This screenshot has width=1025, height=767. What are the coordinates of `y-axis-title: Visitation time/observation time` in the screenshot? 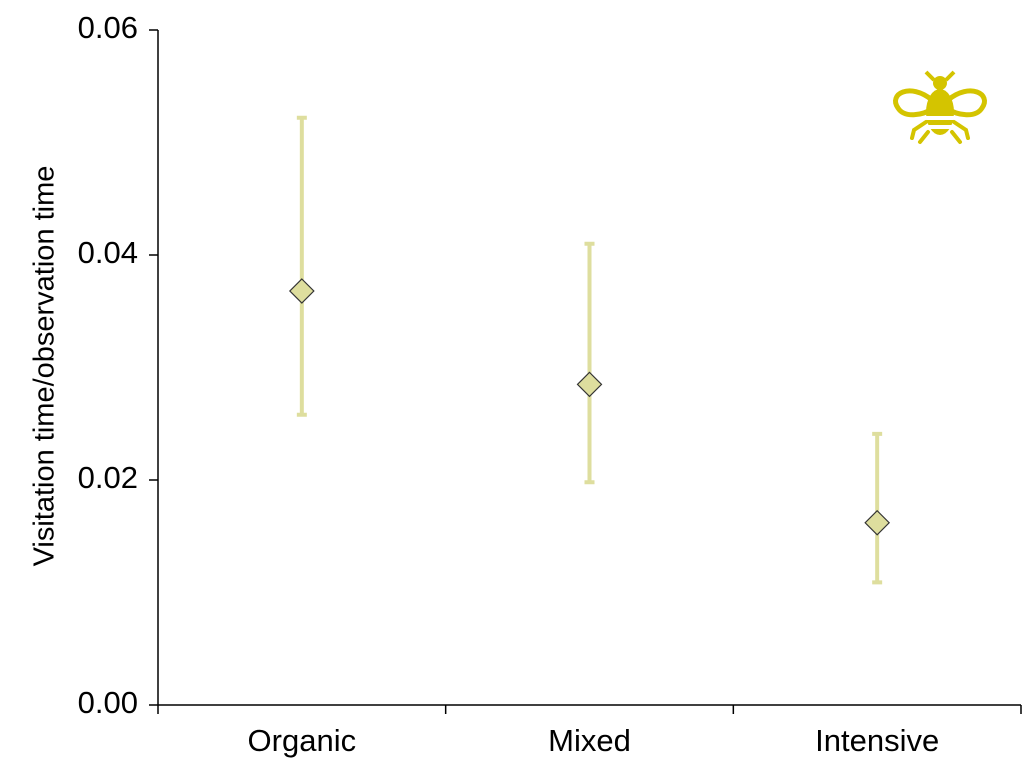 It's located at (45, 366).